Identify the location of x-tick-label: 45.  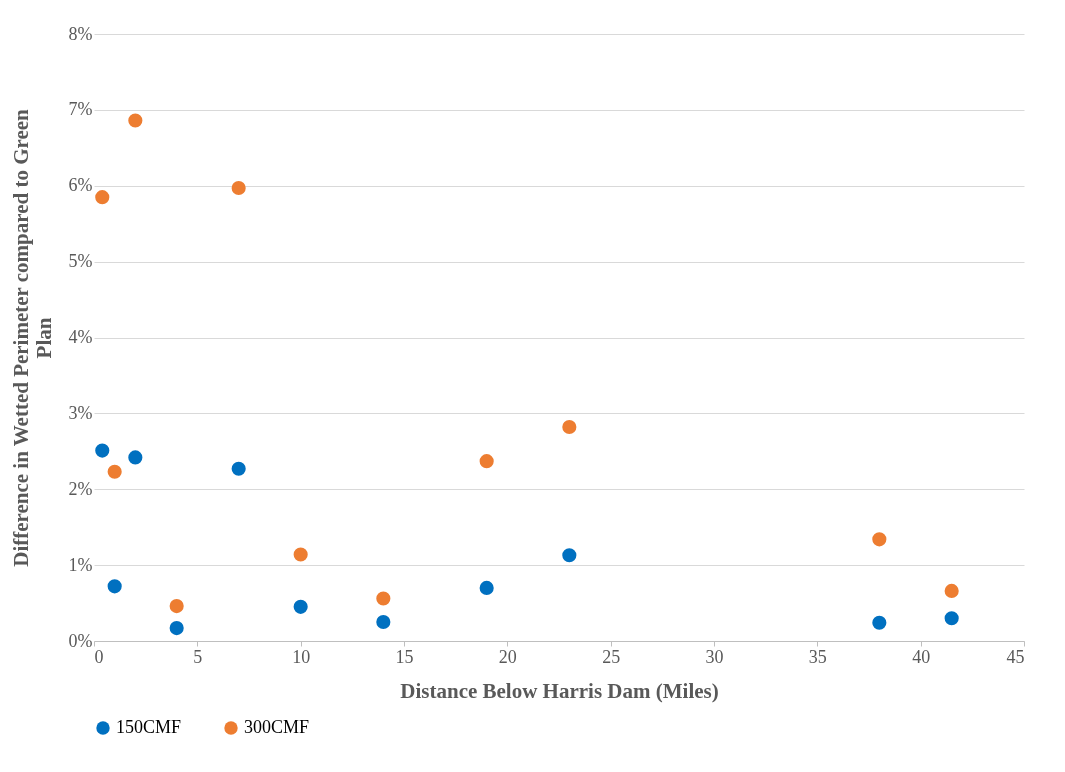
(1015, 656).